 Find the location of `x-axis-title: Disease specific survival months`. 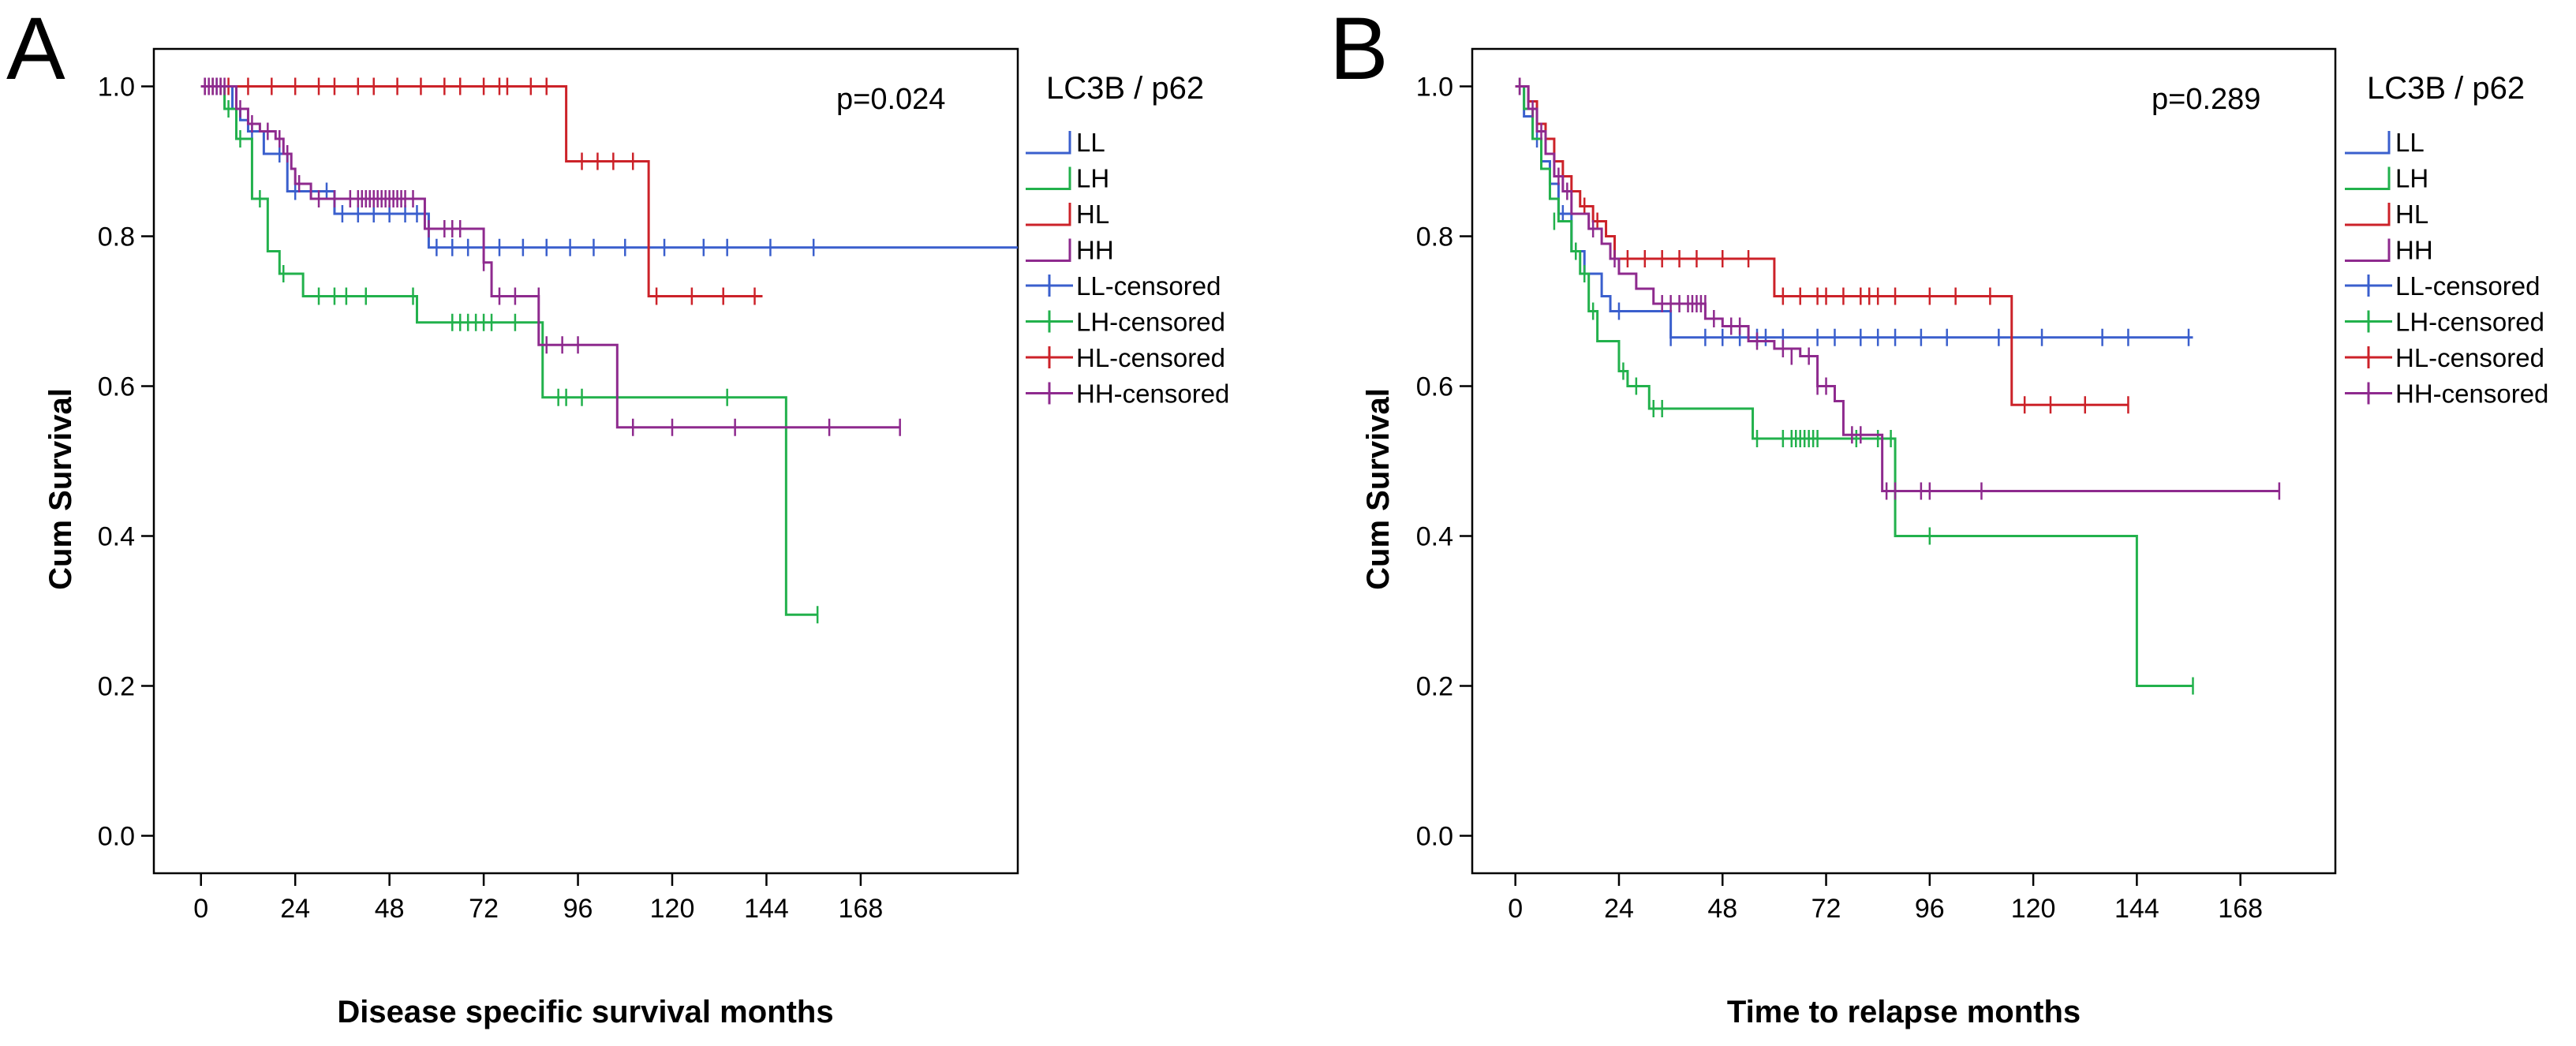

x-axis-title: Disease specific survival months is located at coordinates (585, 1012).